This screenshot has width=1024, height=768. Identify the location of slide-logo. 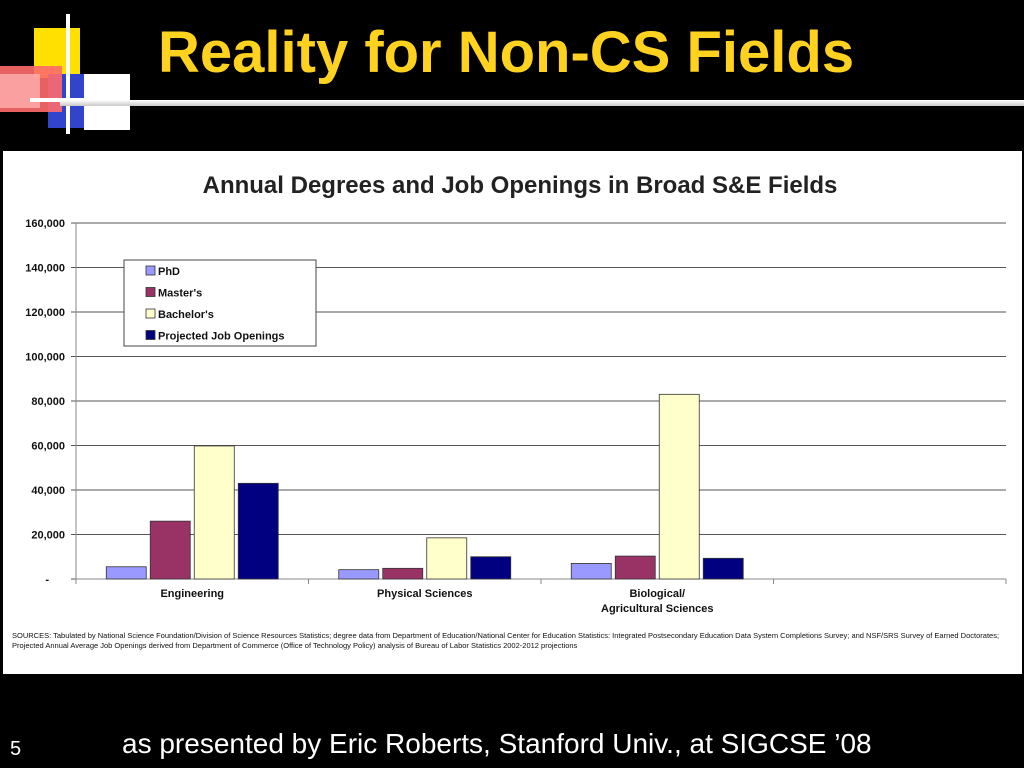
(65, 74).